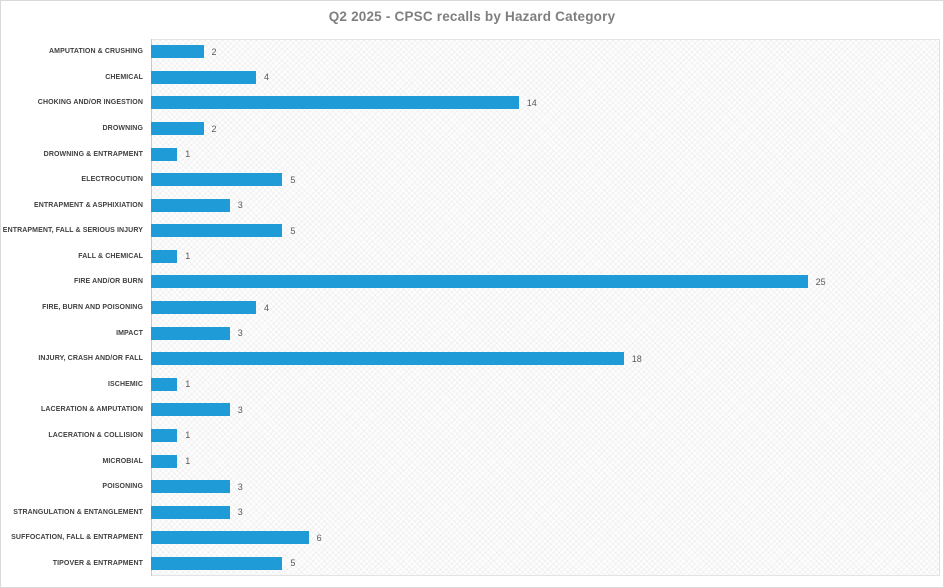 Image resolution: width=944 pixels, height=588 pixels. Describe the element at coordinates (471, 461) in the screenshot. I see `bar-row: MICROBIAL 1` at that location.